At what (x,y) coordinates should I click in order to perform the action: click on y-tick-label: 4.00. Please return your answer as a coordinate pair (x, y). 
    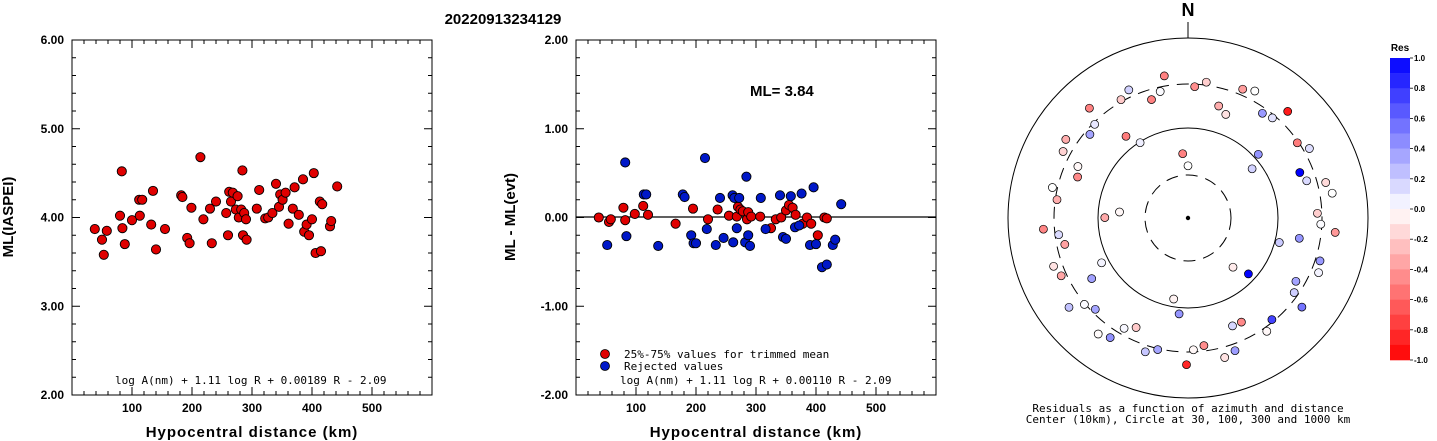
    Looking at the image, I should click on (53, 218).